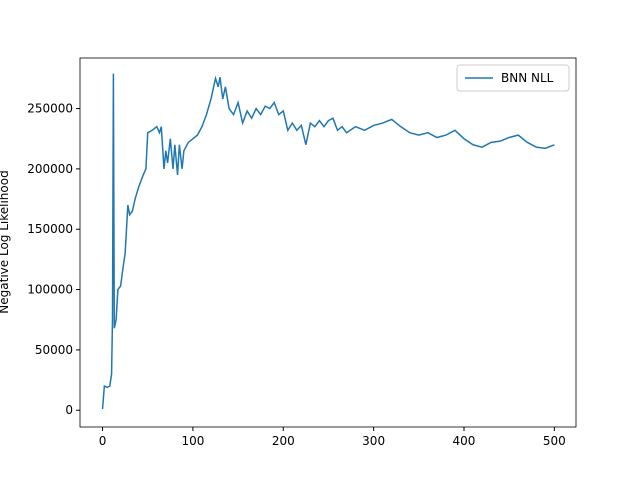  What do you see at coordinates (373, 441) in the screenshot?
I see `x-tick-label: 300` at bounding box center [373, 441].